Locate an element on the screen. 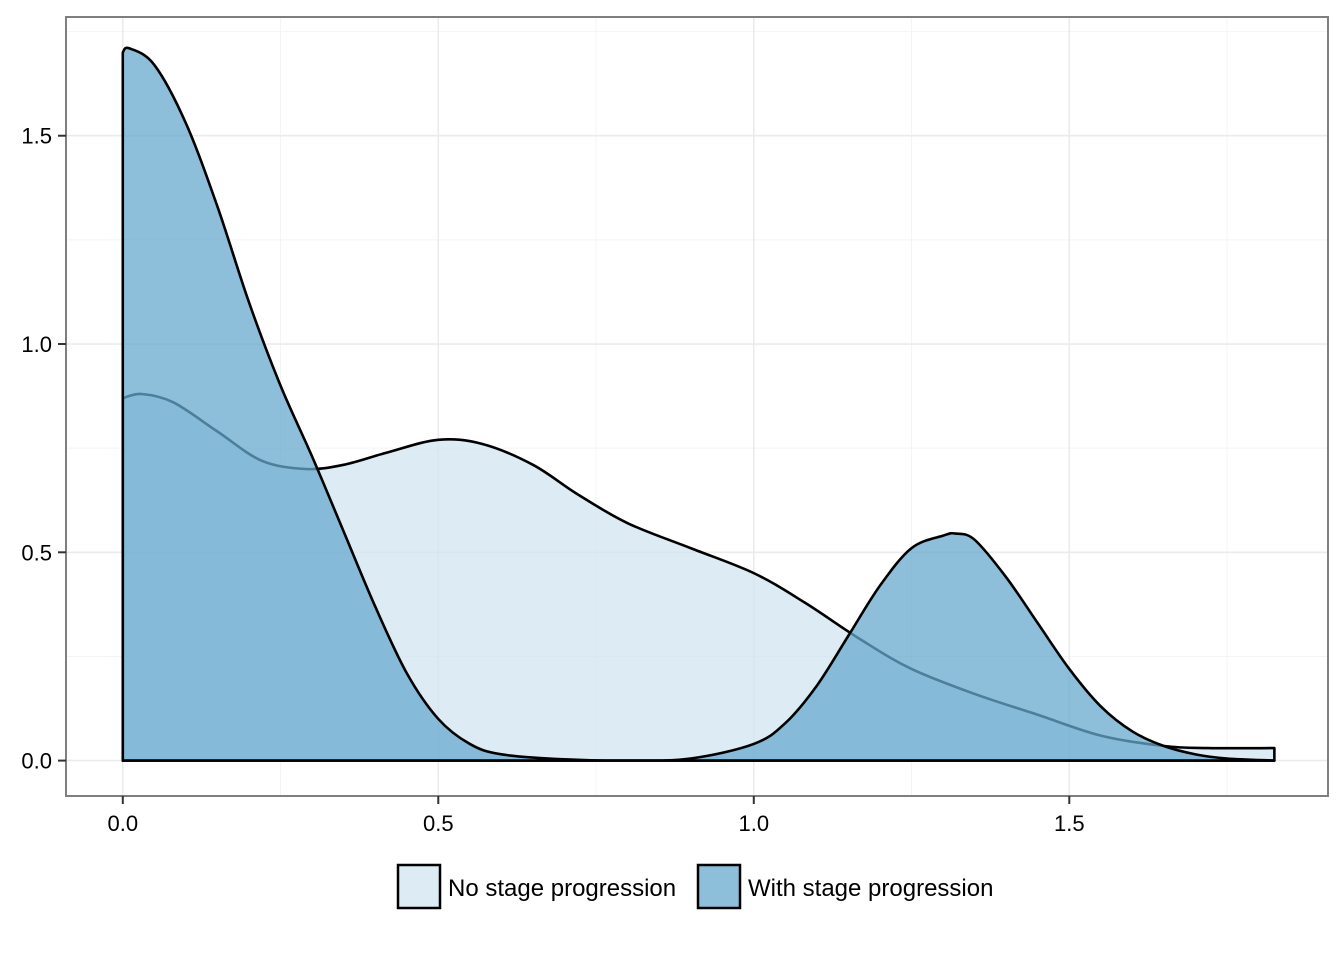 This screenshot has height=960, width=1344. x-axis: 0.0 0.5 1.0 1.5 is located at coordinates (596, 816).